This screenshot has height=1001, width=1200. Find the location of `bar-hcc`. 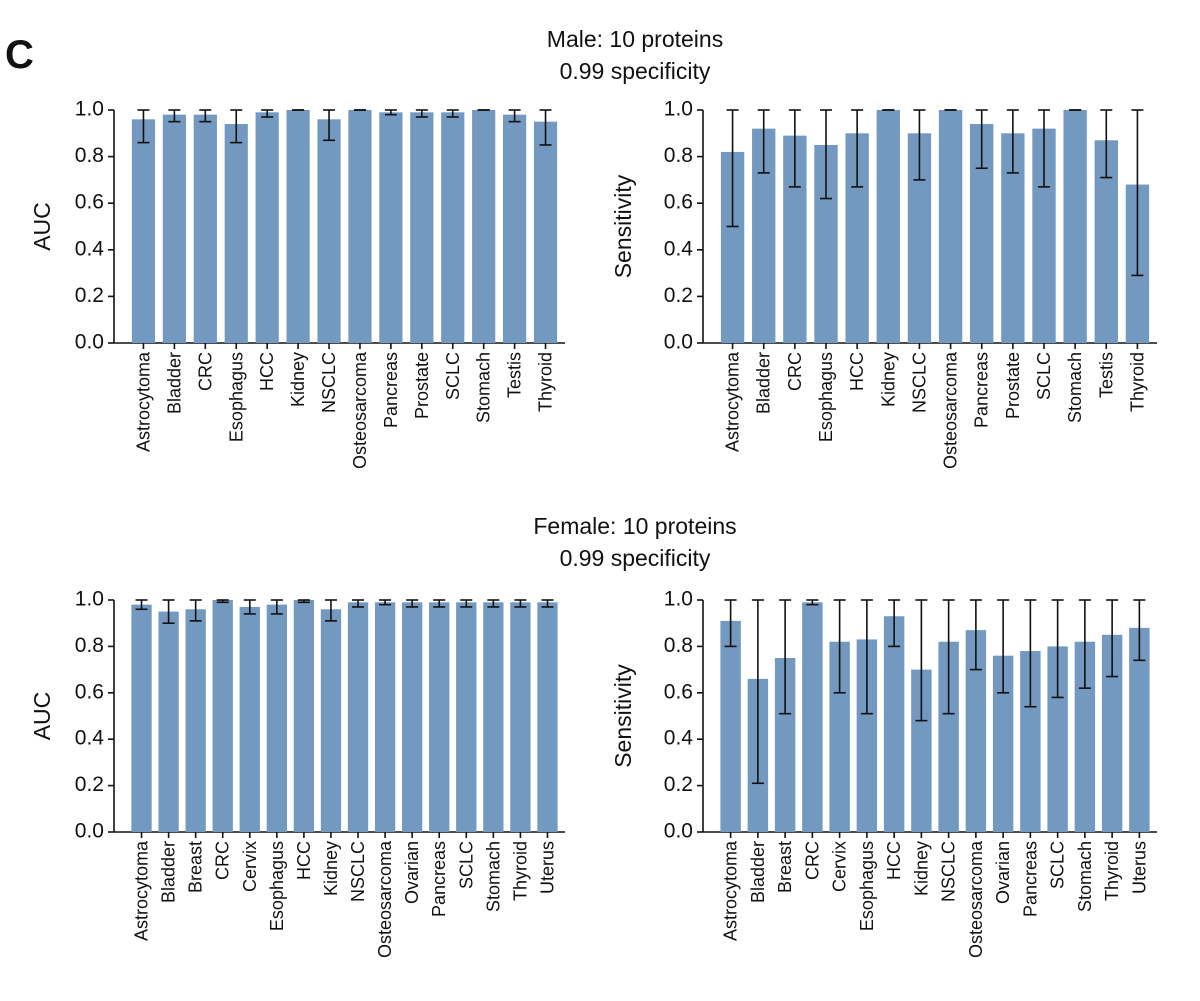

bar-hcc is located at coordinates (304, 716).